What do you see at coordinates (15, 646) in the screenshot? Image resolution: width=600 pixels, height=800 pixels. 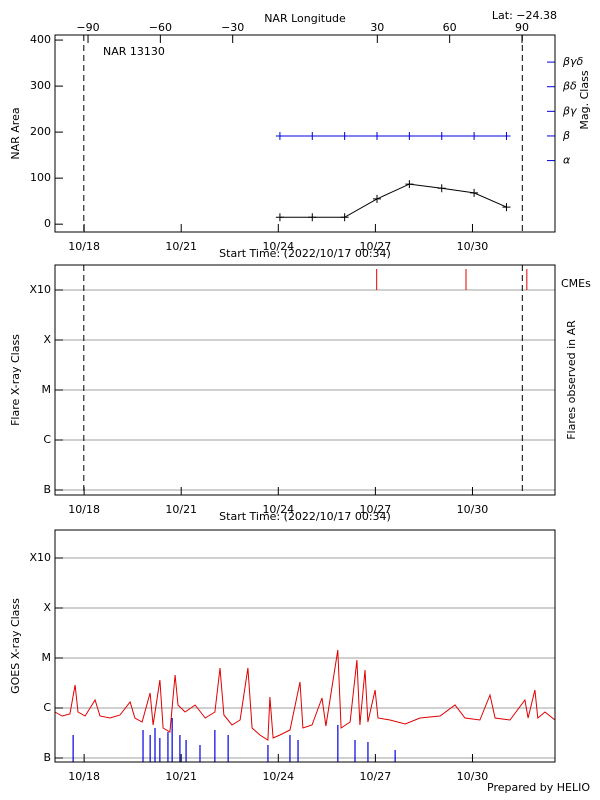 I see `y-axis-label: GOES X-ray Class` at bounding box center [15, 646].